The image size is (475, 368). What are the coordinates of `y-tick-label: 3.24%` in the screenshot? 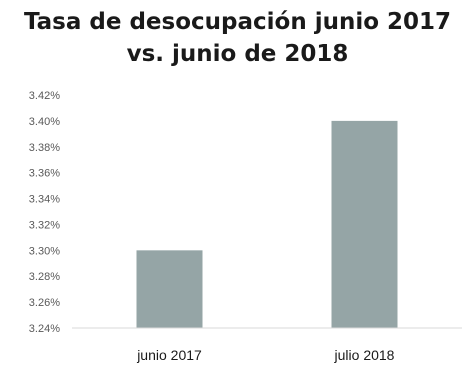 It's located at (44, 329).